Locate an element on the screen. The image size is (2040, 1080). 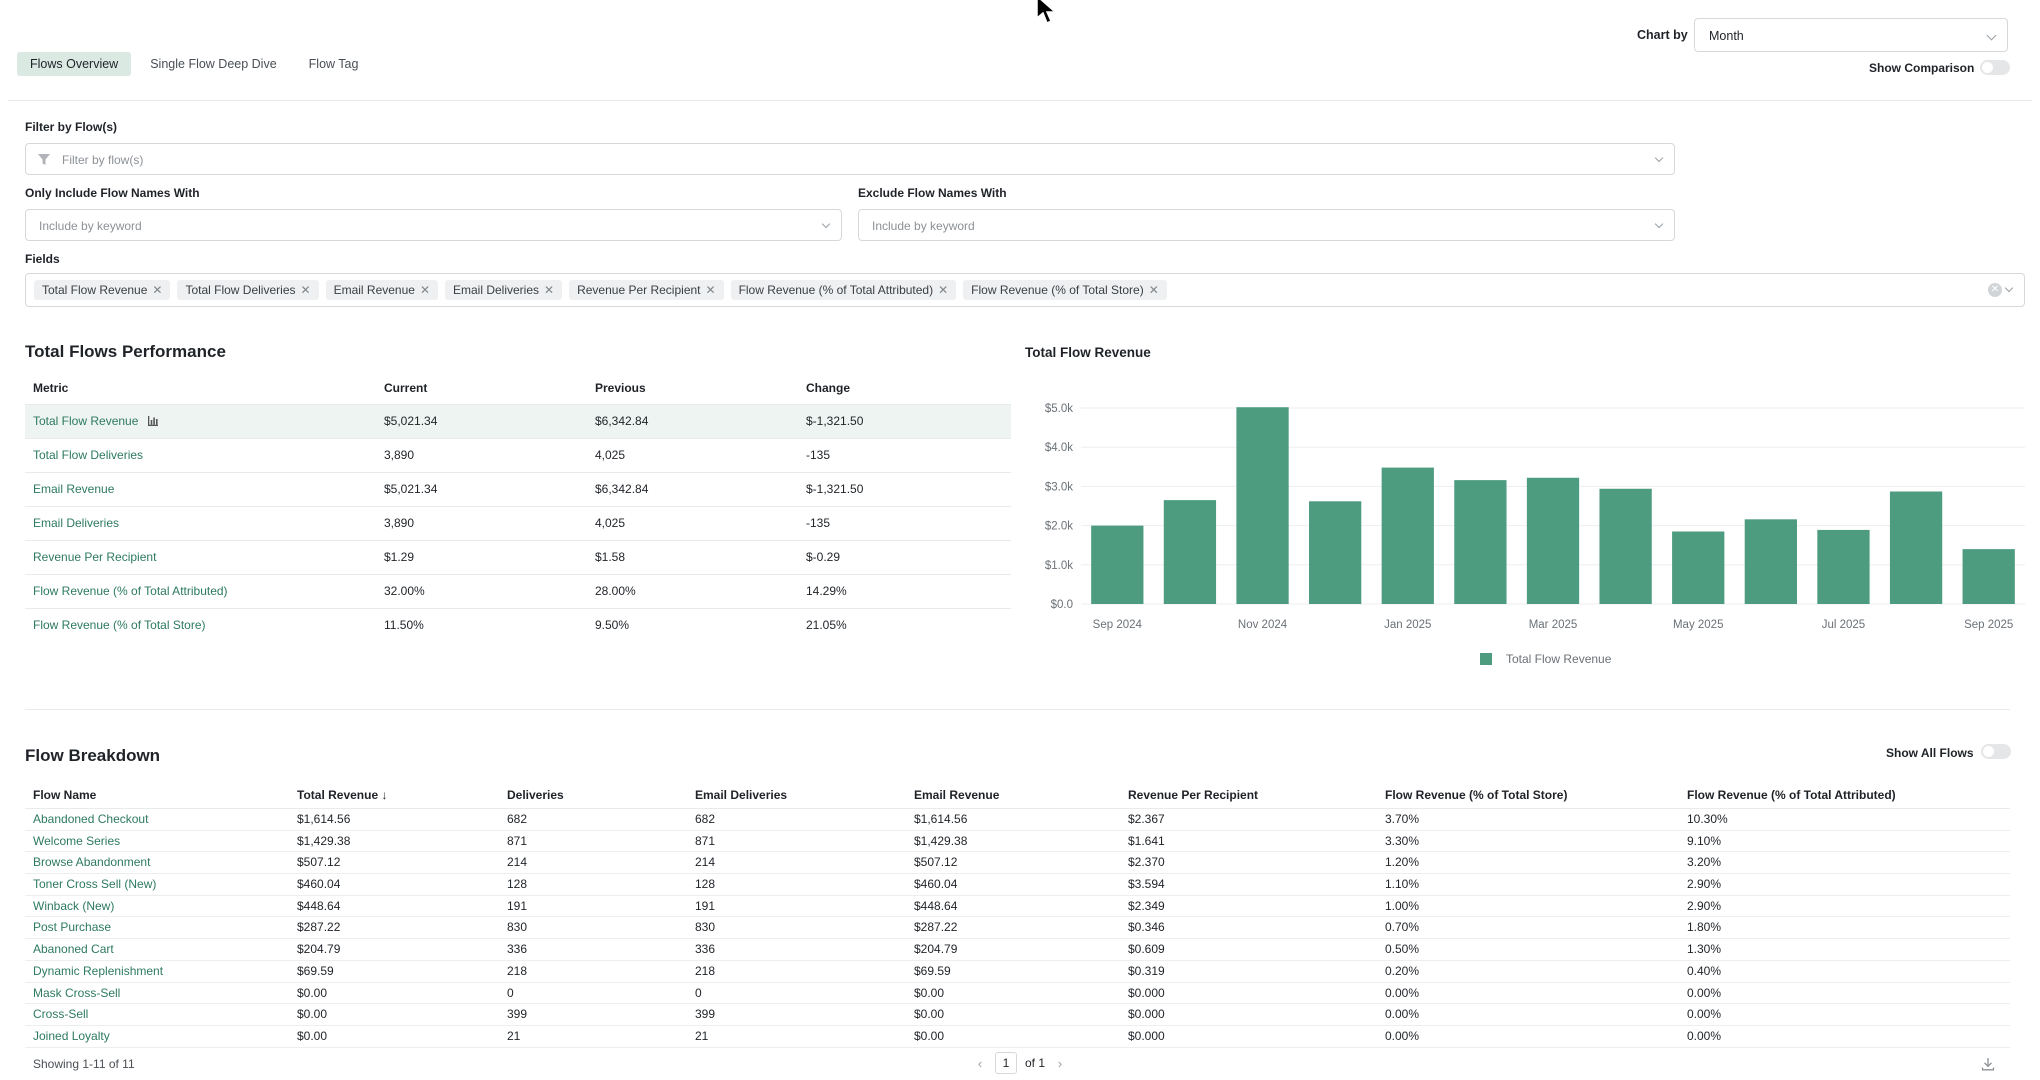
bar-jan-2025 is located at coordinates (1407, 535).